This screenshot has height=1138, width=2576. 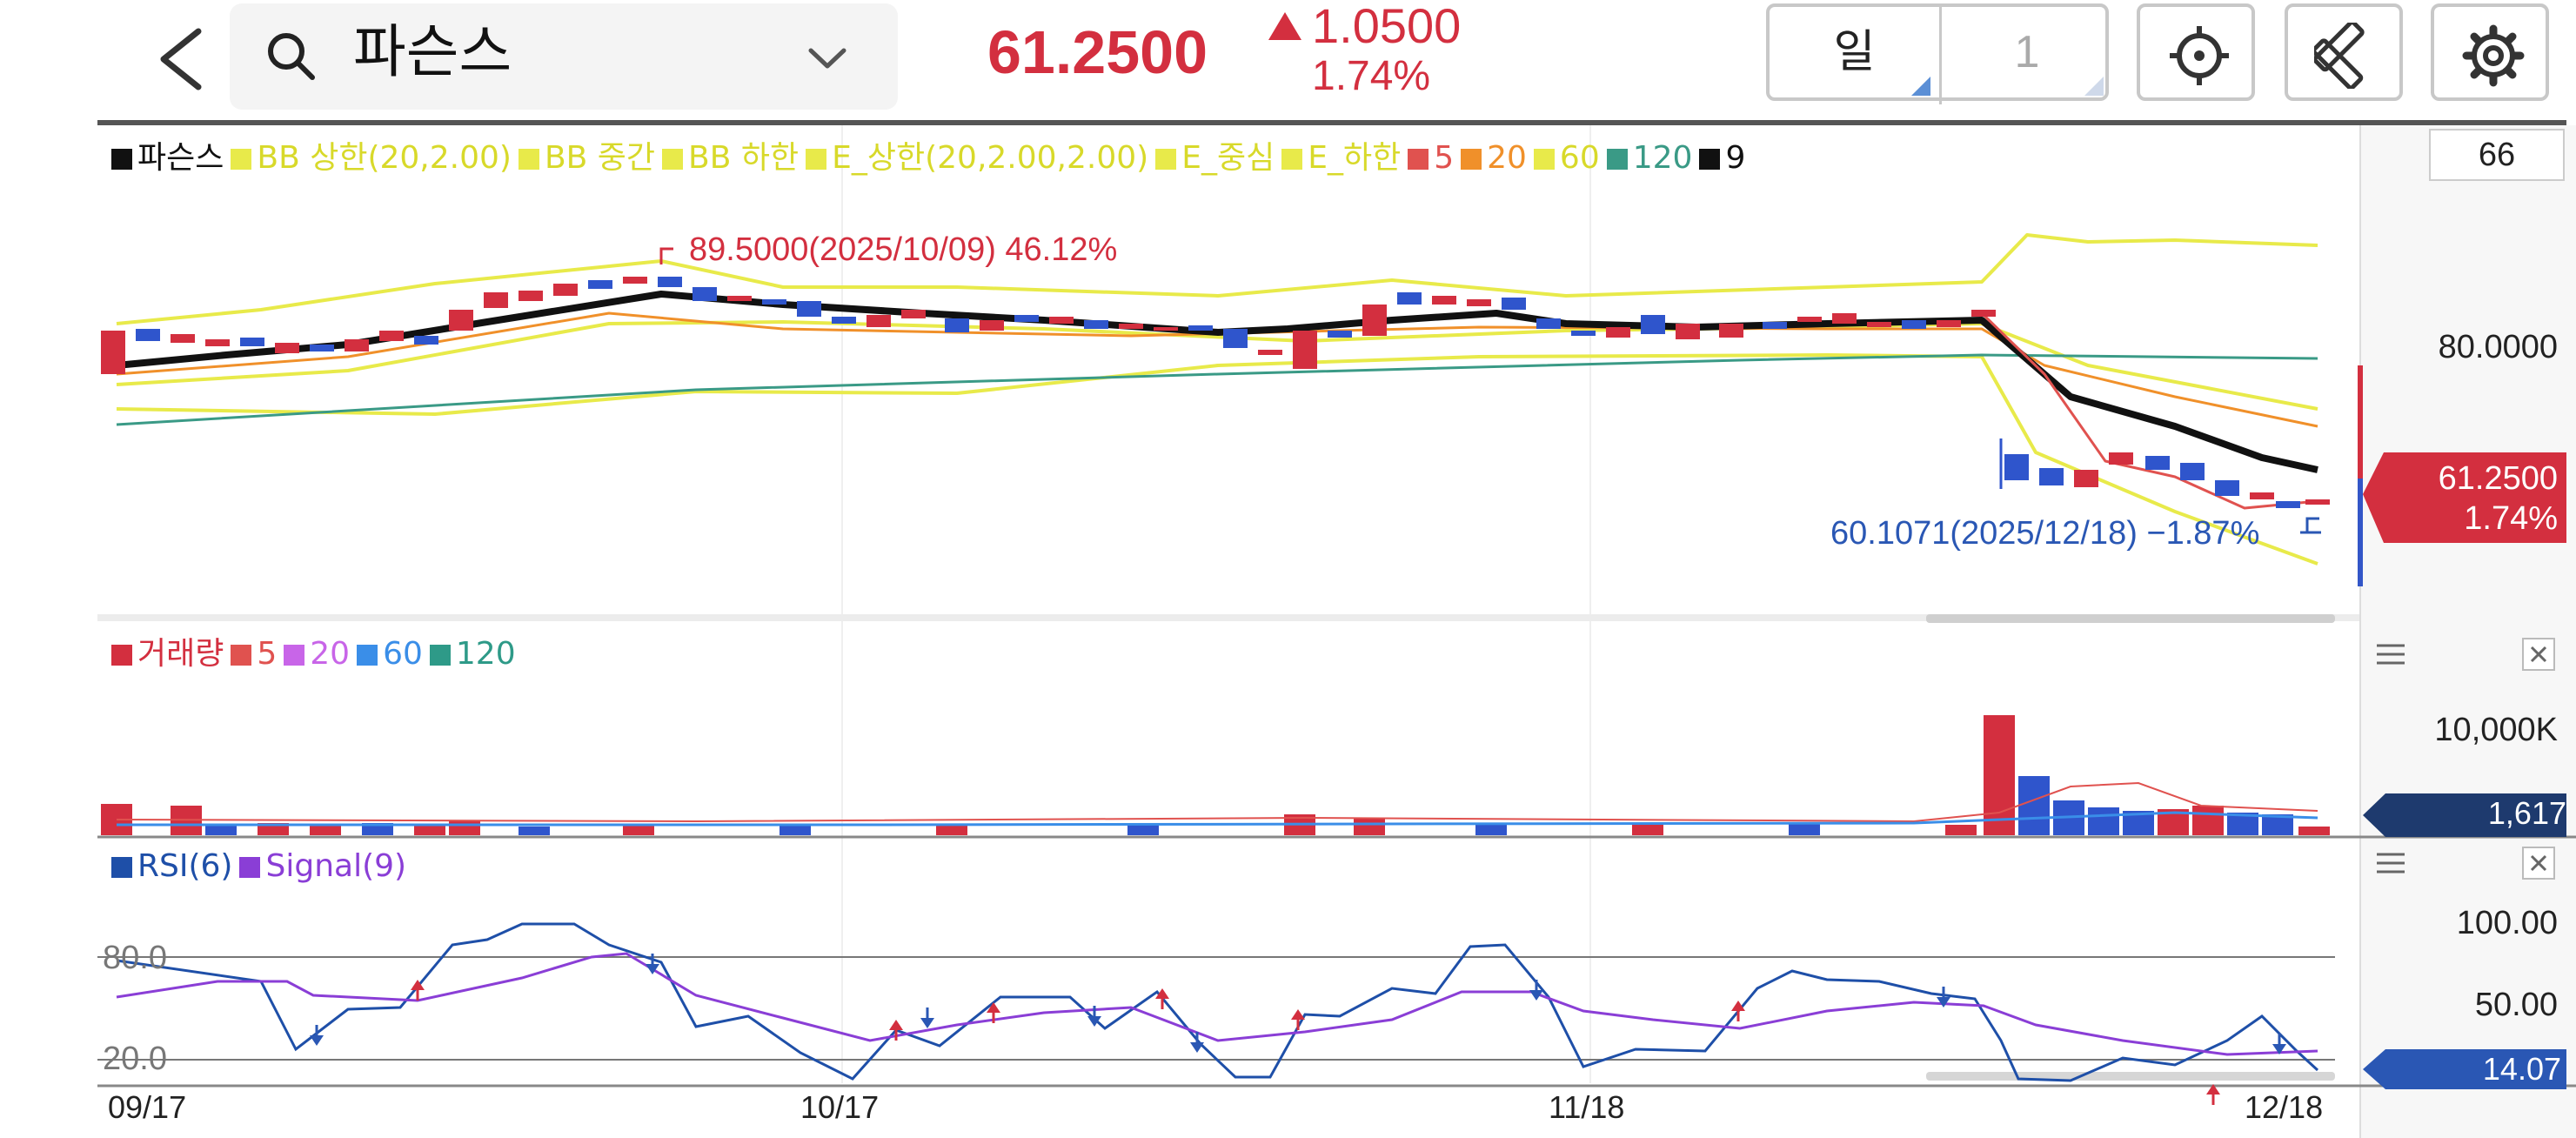 What do you see at coordinates (2496, 730) in the screenshot?
I see `volume-y-tick: 10,000K` at bounding box center [2496, 730].